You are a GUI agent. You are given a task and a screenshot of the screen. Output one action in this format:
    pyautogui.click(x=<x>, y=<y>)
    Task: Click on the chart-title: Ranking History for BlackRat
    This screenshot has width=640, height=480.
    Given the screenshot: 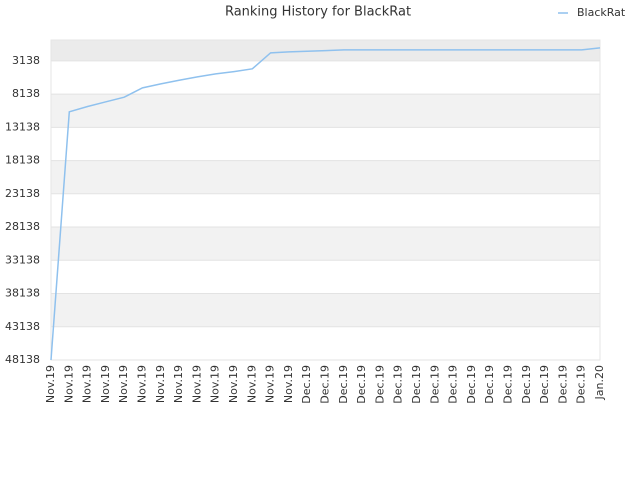 What is the action you would take?
    pyautogui.click(x=318, y=12)
    